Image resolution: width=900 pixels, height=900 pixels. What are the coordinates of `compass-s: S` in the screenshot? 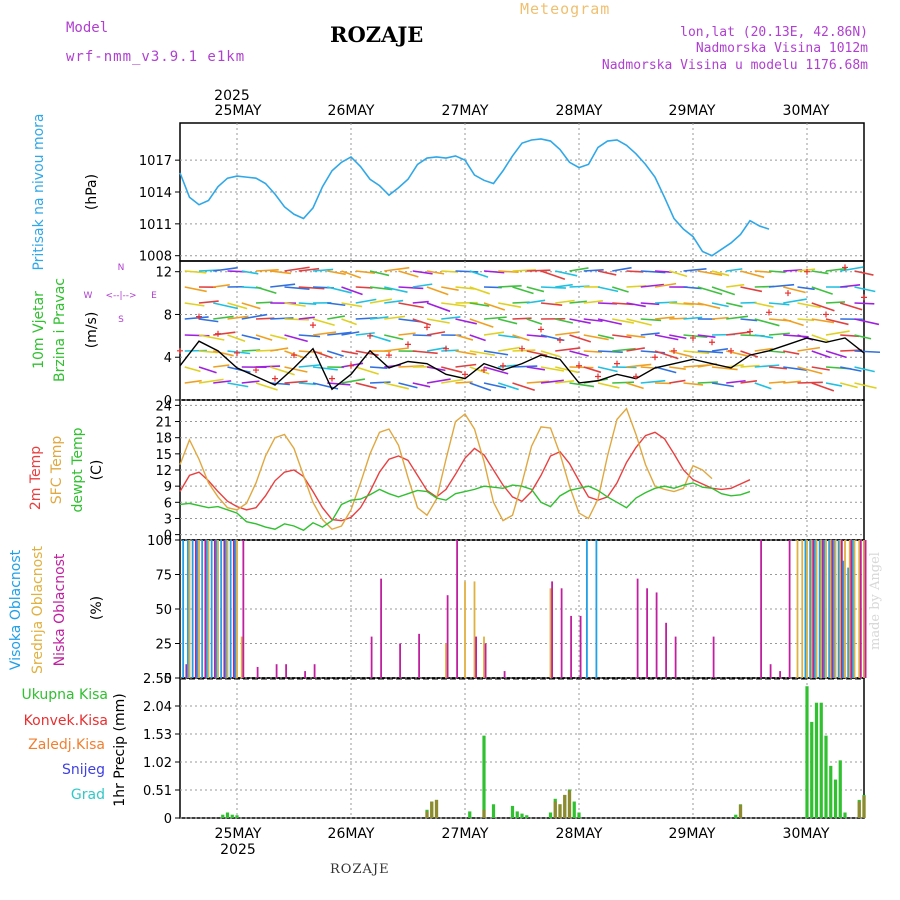 It's located at (121, 320).